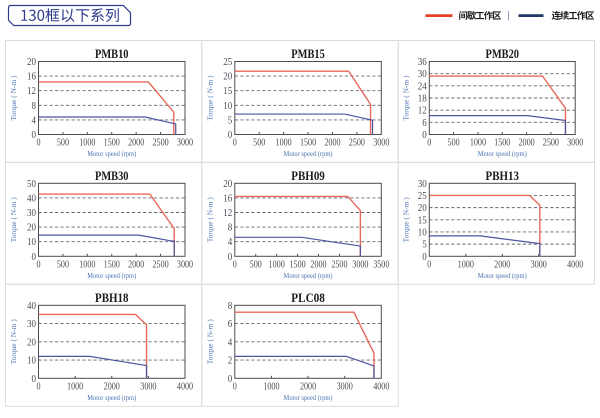 The width and height of the screenshot is (600, 418). What do you see at coordinates (503, 53) in the screenshot?
I see `svg-text: PMB20` at bounding box center [503, 53].